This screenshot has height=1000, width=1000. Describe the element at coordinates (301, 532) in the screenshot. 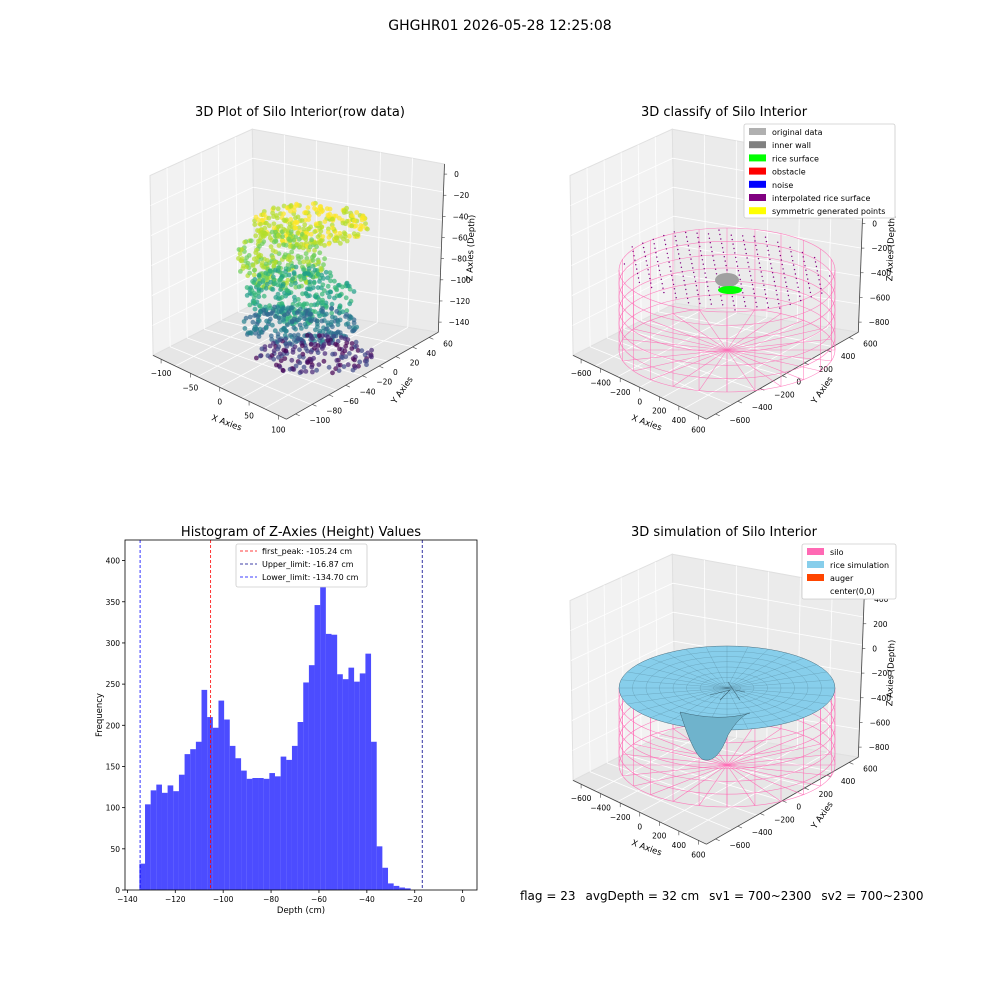

I see `subplot-title: Histogram of Z-Axies (Height) Values` at that location.